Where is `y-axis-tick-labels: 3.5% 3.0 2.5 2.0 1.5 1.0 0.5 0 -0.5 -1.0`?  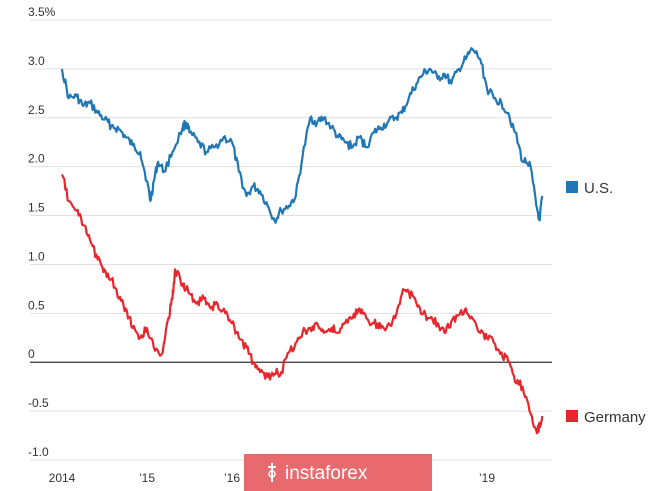 y-axis-tick-labels: 3.5% 3.0 2.5 2.0 1.5 1.0 0.5 0 -0.5 -1.0 is located at coordinates (42, 232).